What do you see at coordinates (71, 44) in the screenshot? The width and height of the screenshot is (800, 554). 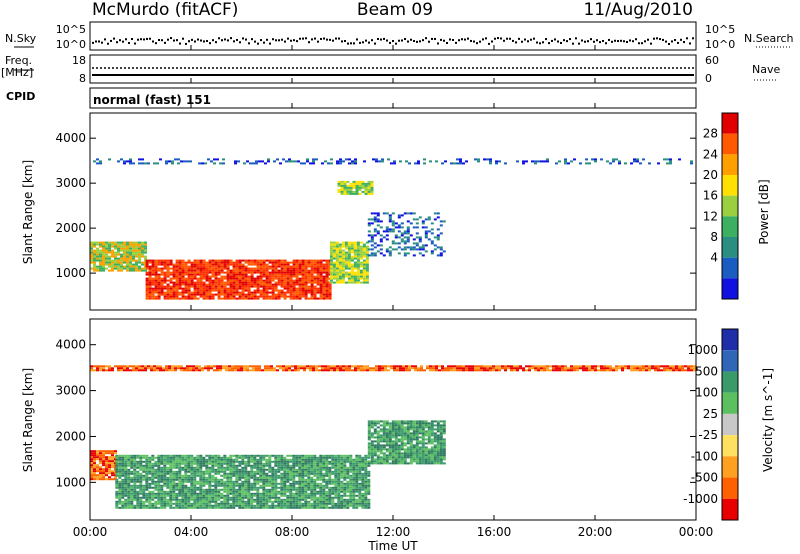 I see `noise-left-tick-bottom: 10^0` at bounding box center [71, 44].